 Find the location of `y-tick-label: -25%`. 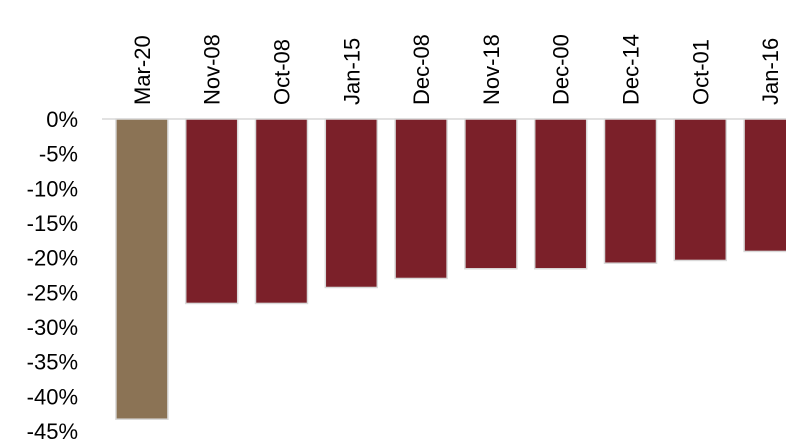

y-tick-label: -25% is located at coordinates (52, 292).